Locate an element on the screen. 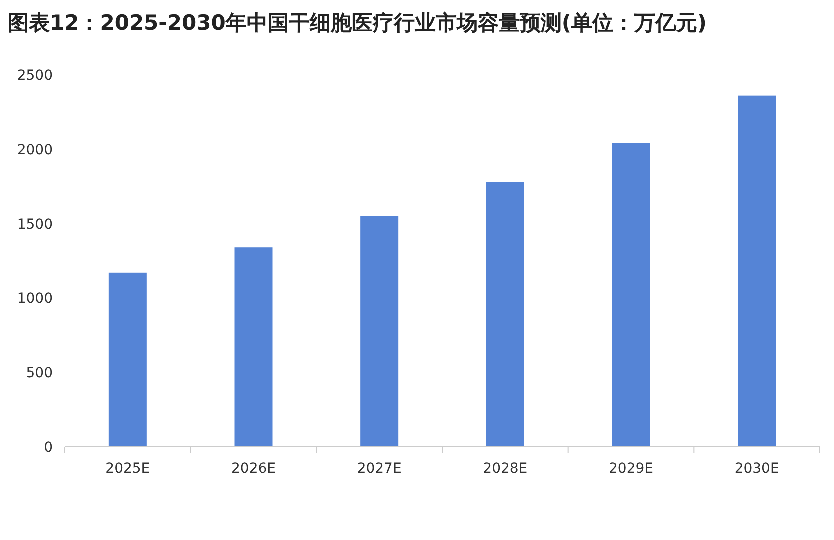 This screenshot has width=834, height=540. y-tick-label: 500 is located at coordinates (39, 374).